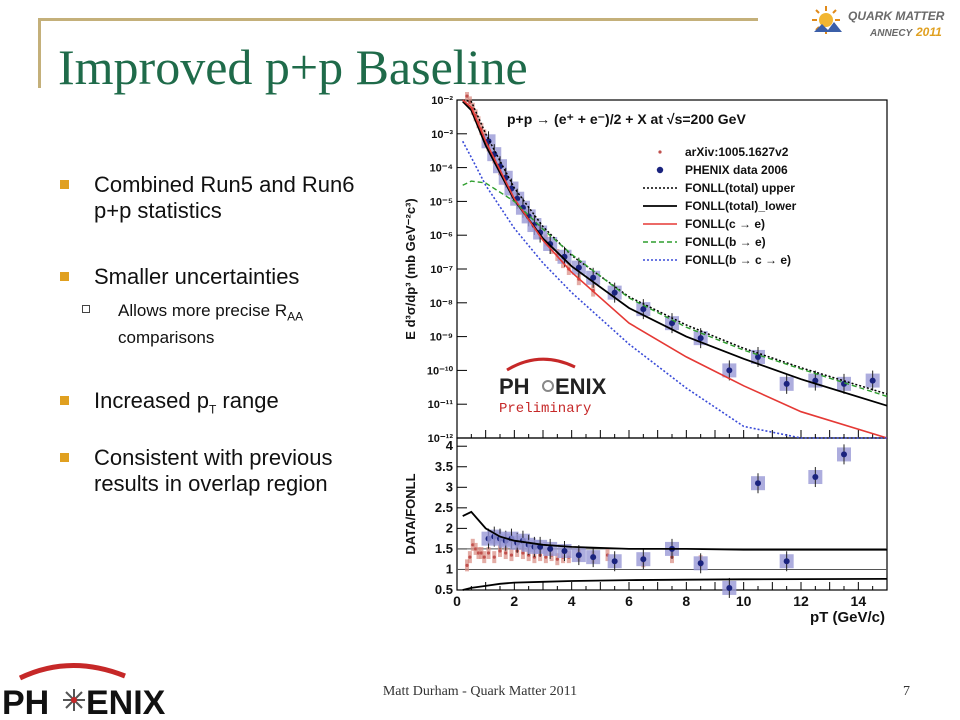 This screenshot has width=960, height=720. What do you see at coordinates (410, 513) in the screenshot?
I see `y-axis-label-bottom: DATA/FONLL` at bounding box center [410, 513].